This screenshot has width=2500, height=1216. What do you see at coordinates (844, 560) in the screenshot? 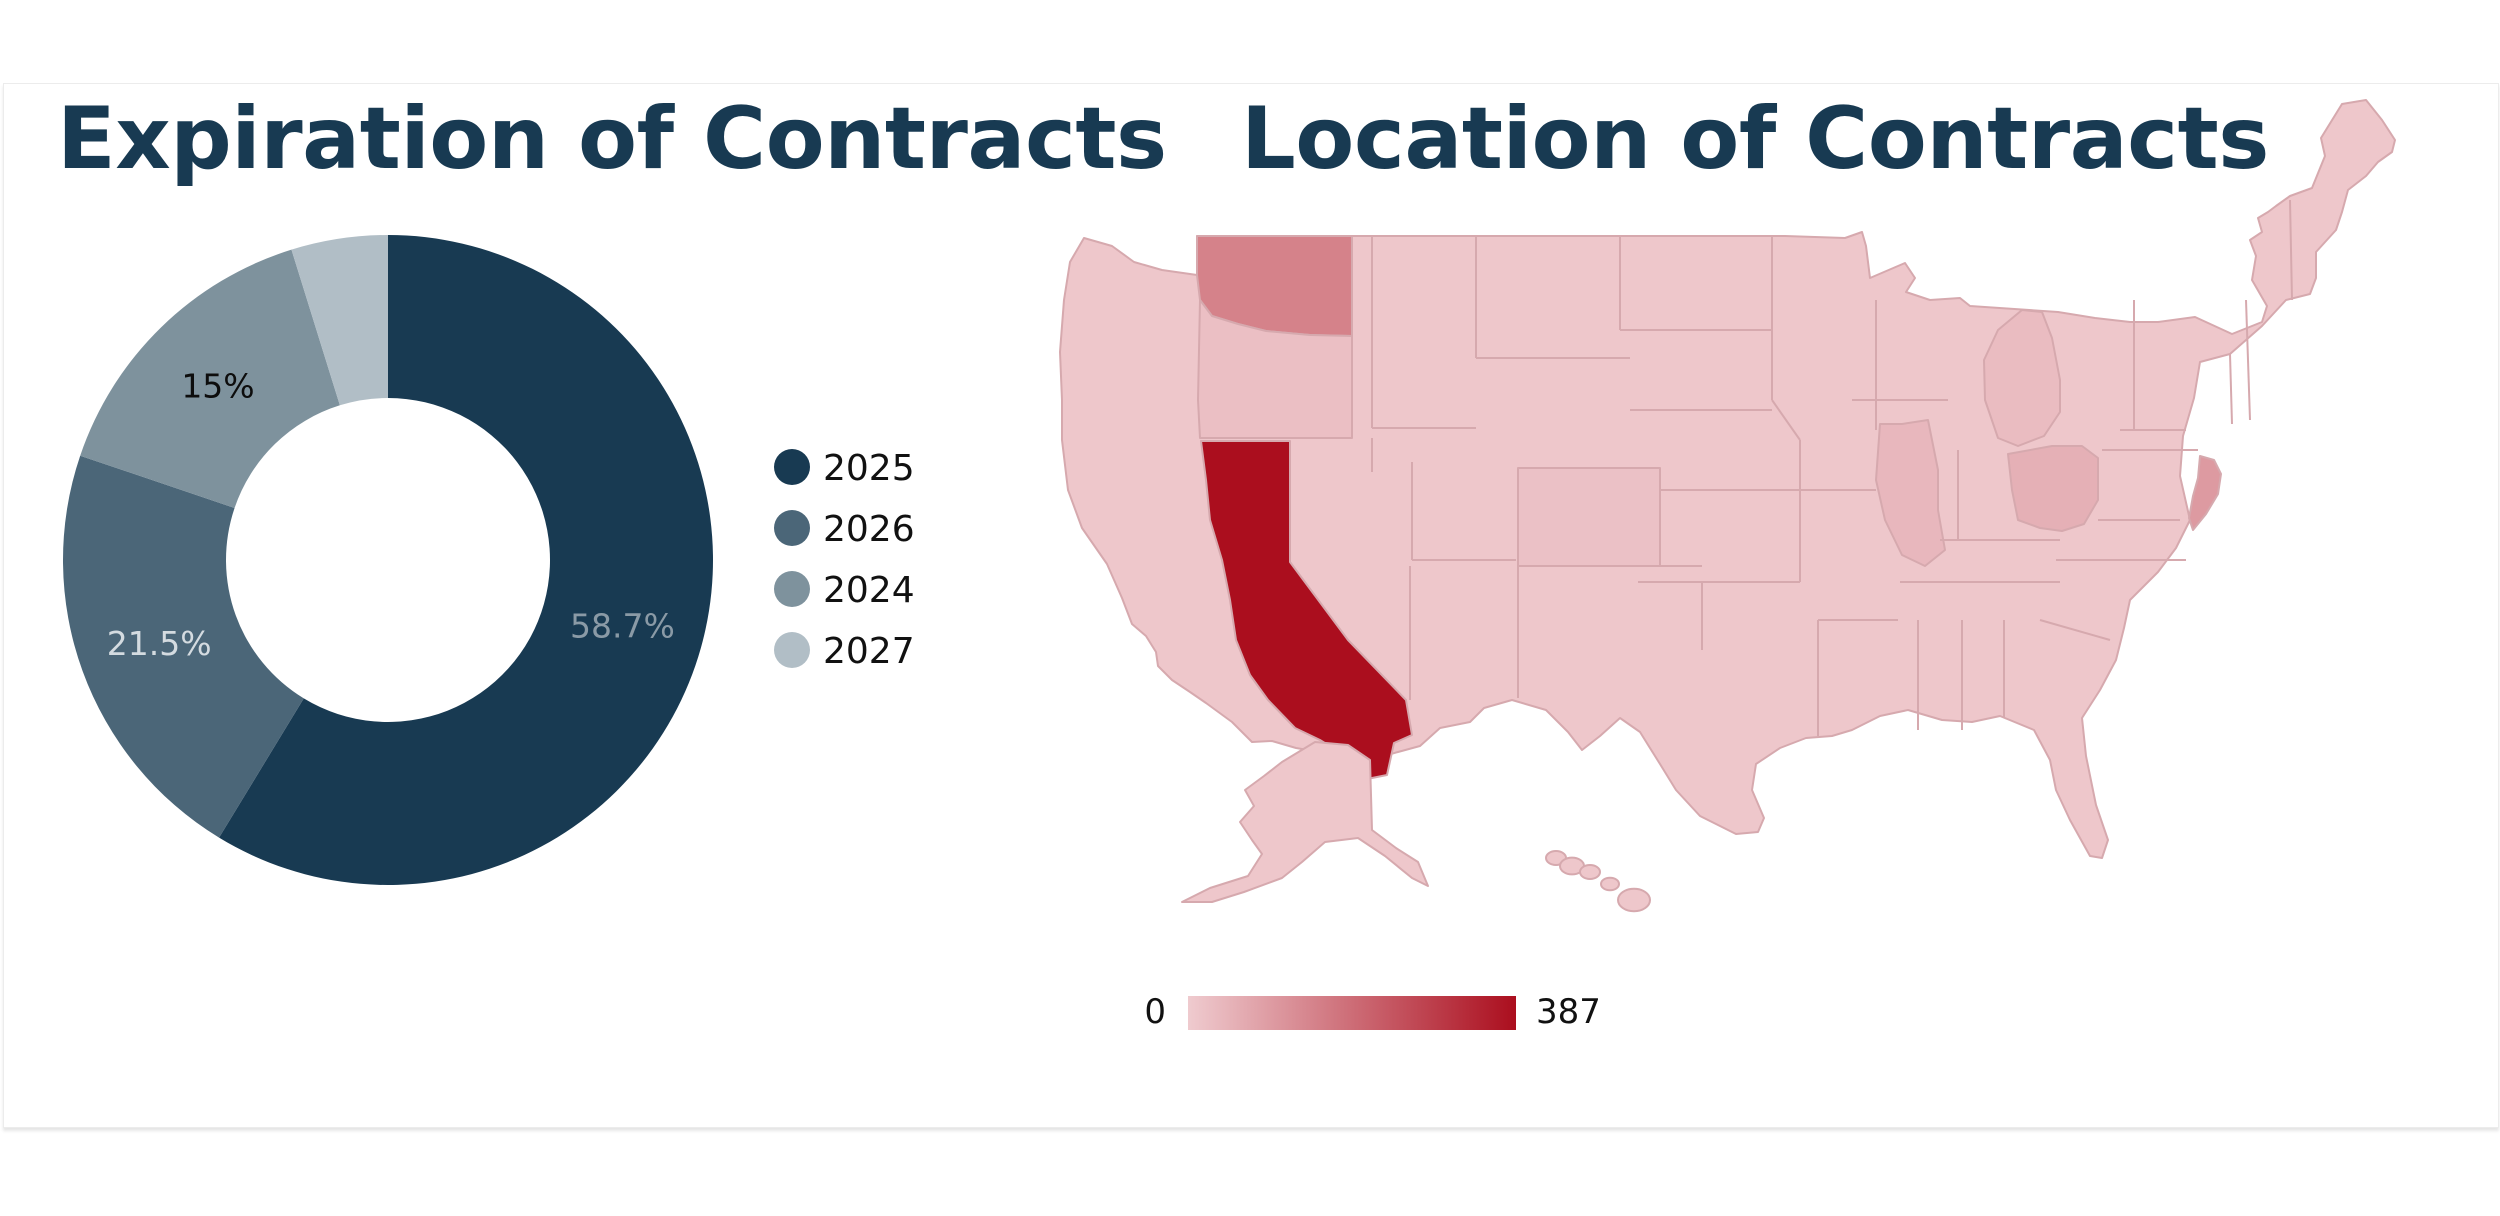
I see `donut-legend: 2025 2026 2024 2027` at bounding box center [844, 560].